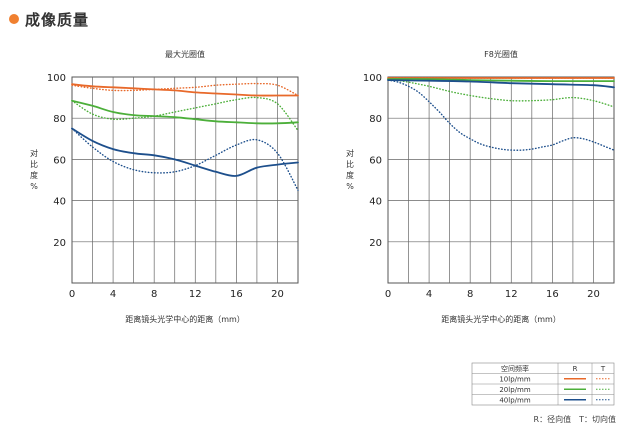 The height and width of the screenshot is (440, 640). What do you see at coordinates (501, 54) in the screenshot?
I see `chart-title: F8光圈值` at bounding box center [501, 54].